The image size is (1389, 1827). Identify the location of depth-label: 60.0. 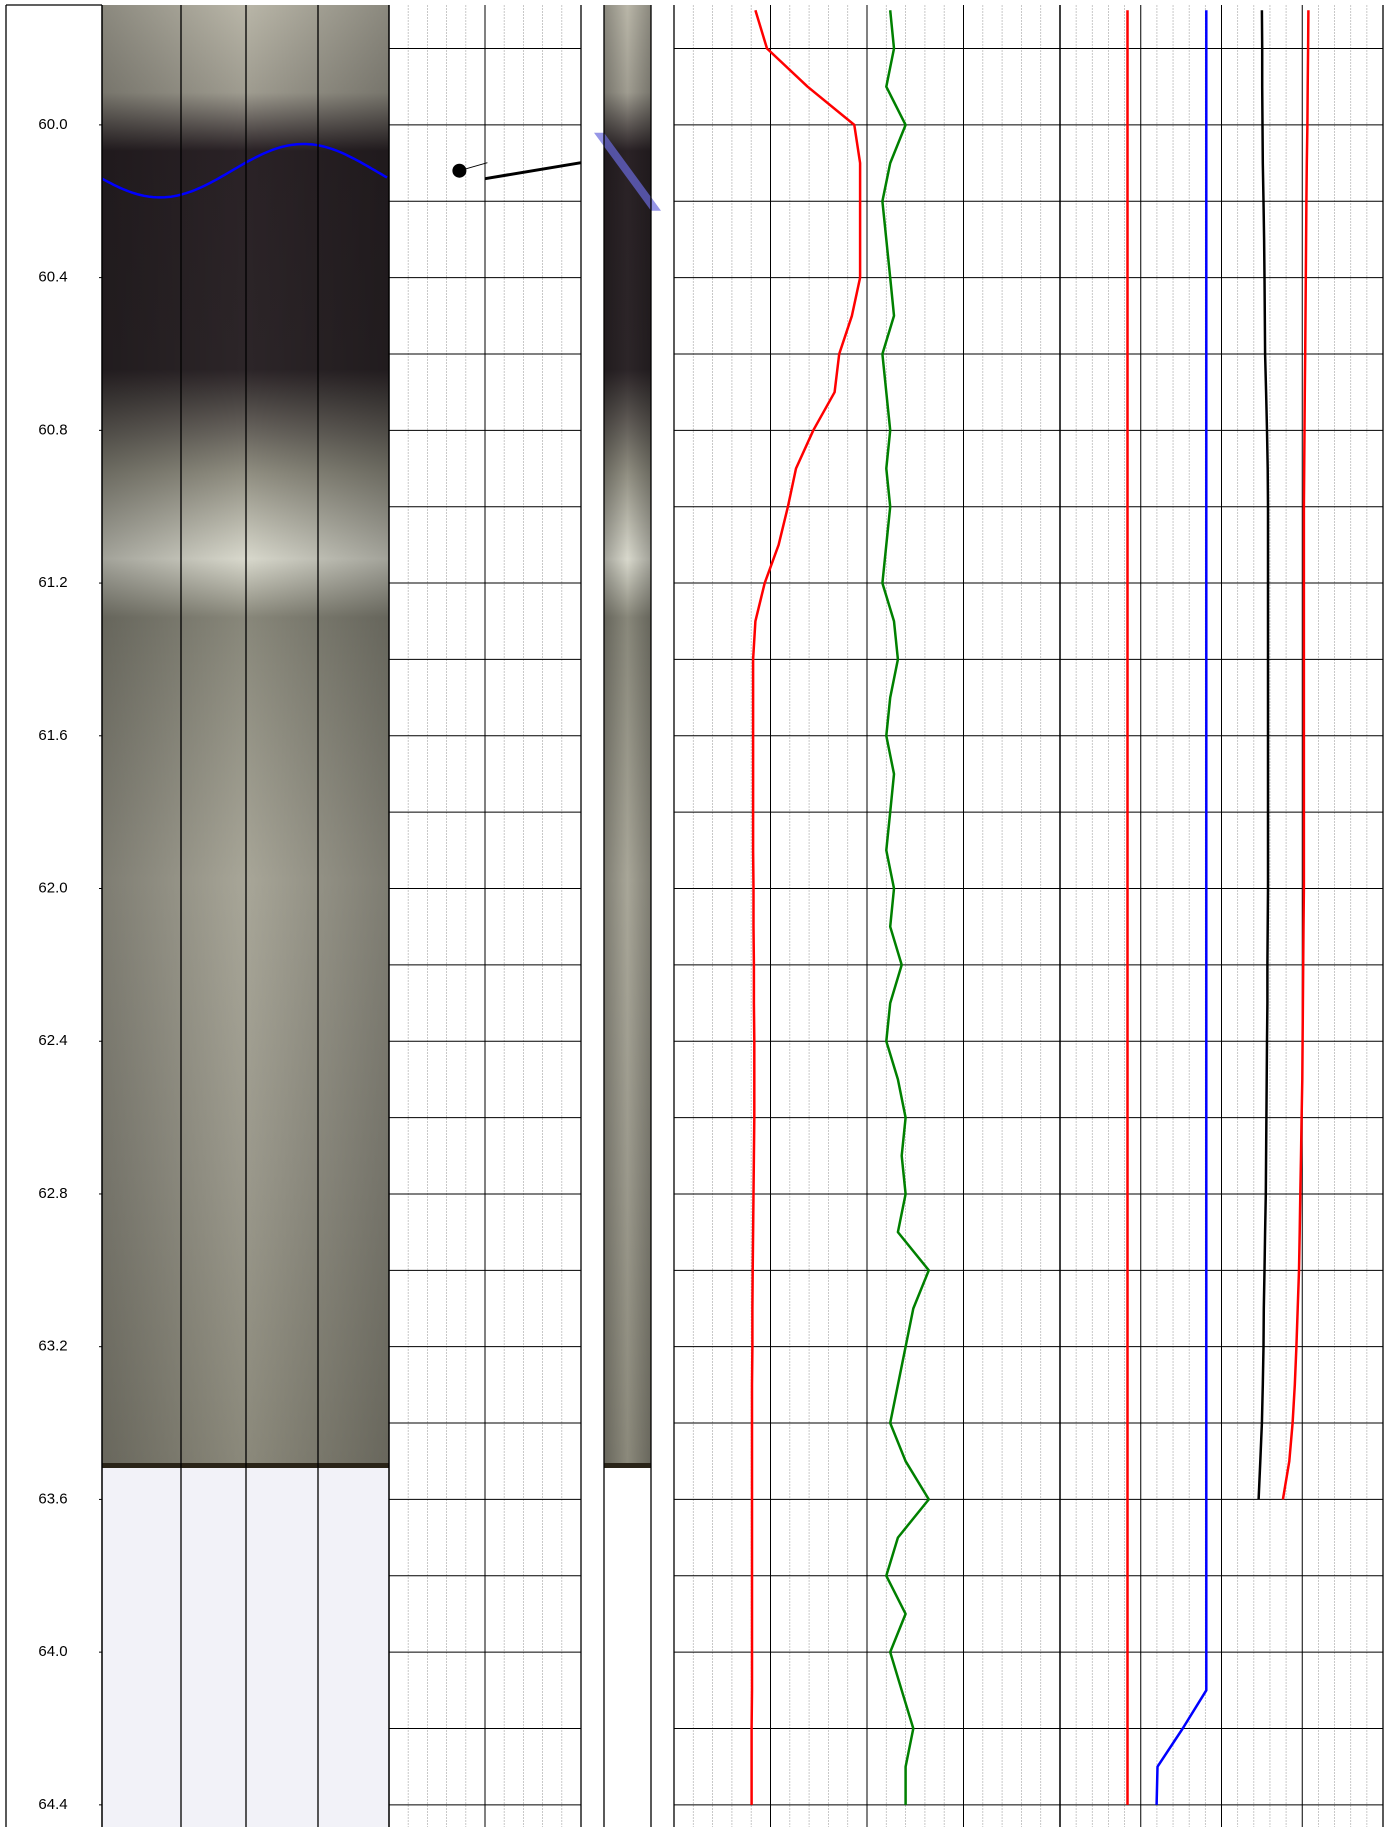
(52, 124).